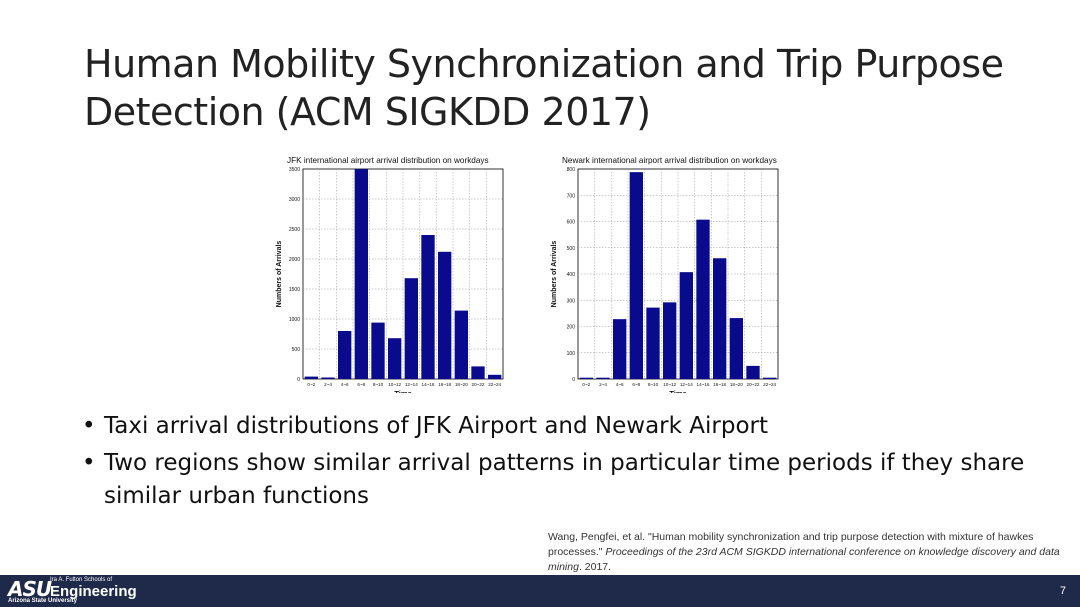 Image resolution: width=1080 pixels, height=607 pixels. What do you see at coordinates (43, 601) in the screenshot?
I see `logo-university: Arizona State University` at bounding box center [43, 601].